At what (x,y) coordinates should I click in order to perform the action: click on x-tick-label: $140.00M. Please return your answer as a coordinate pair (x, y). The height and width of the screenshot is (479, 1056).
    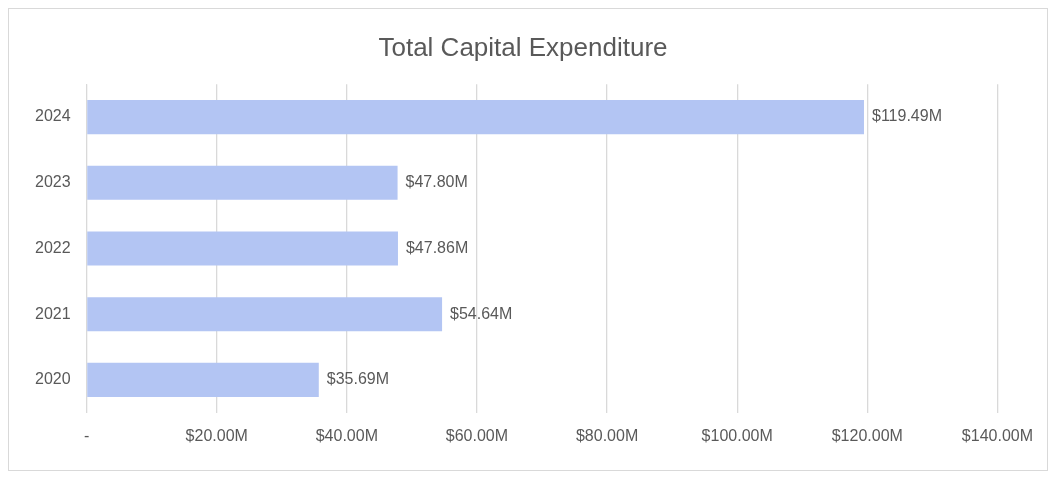
    Looking at the image, I should click on (997, 435).